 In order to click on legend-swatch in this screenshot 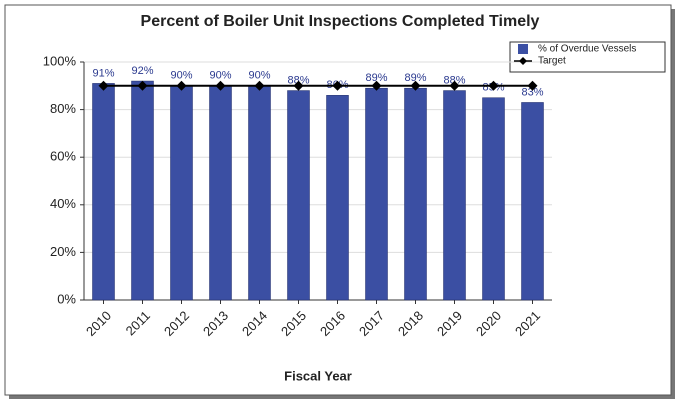, I will do `click(523, 49)`.